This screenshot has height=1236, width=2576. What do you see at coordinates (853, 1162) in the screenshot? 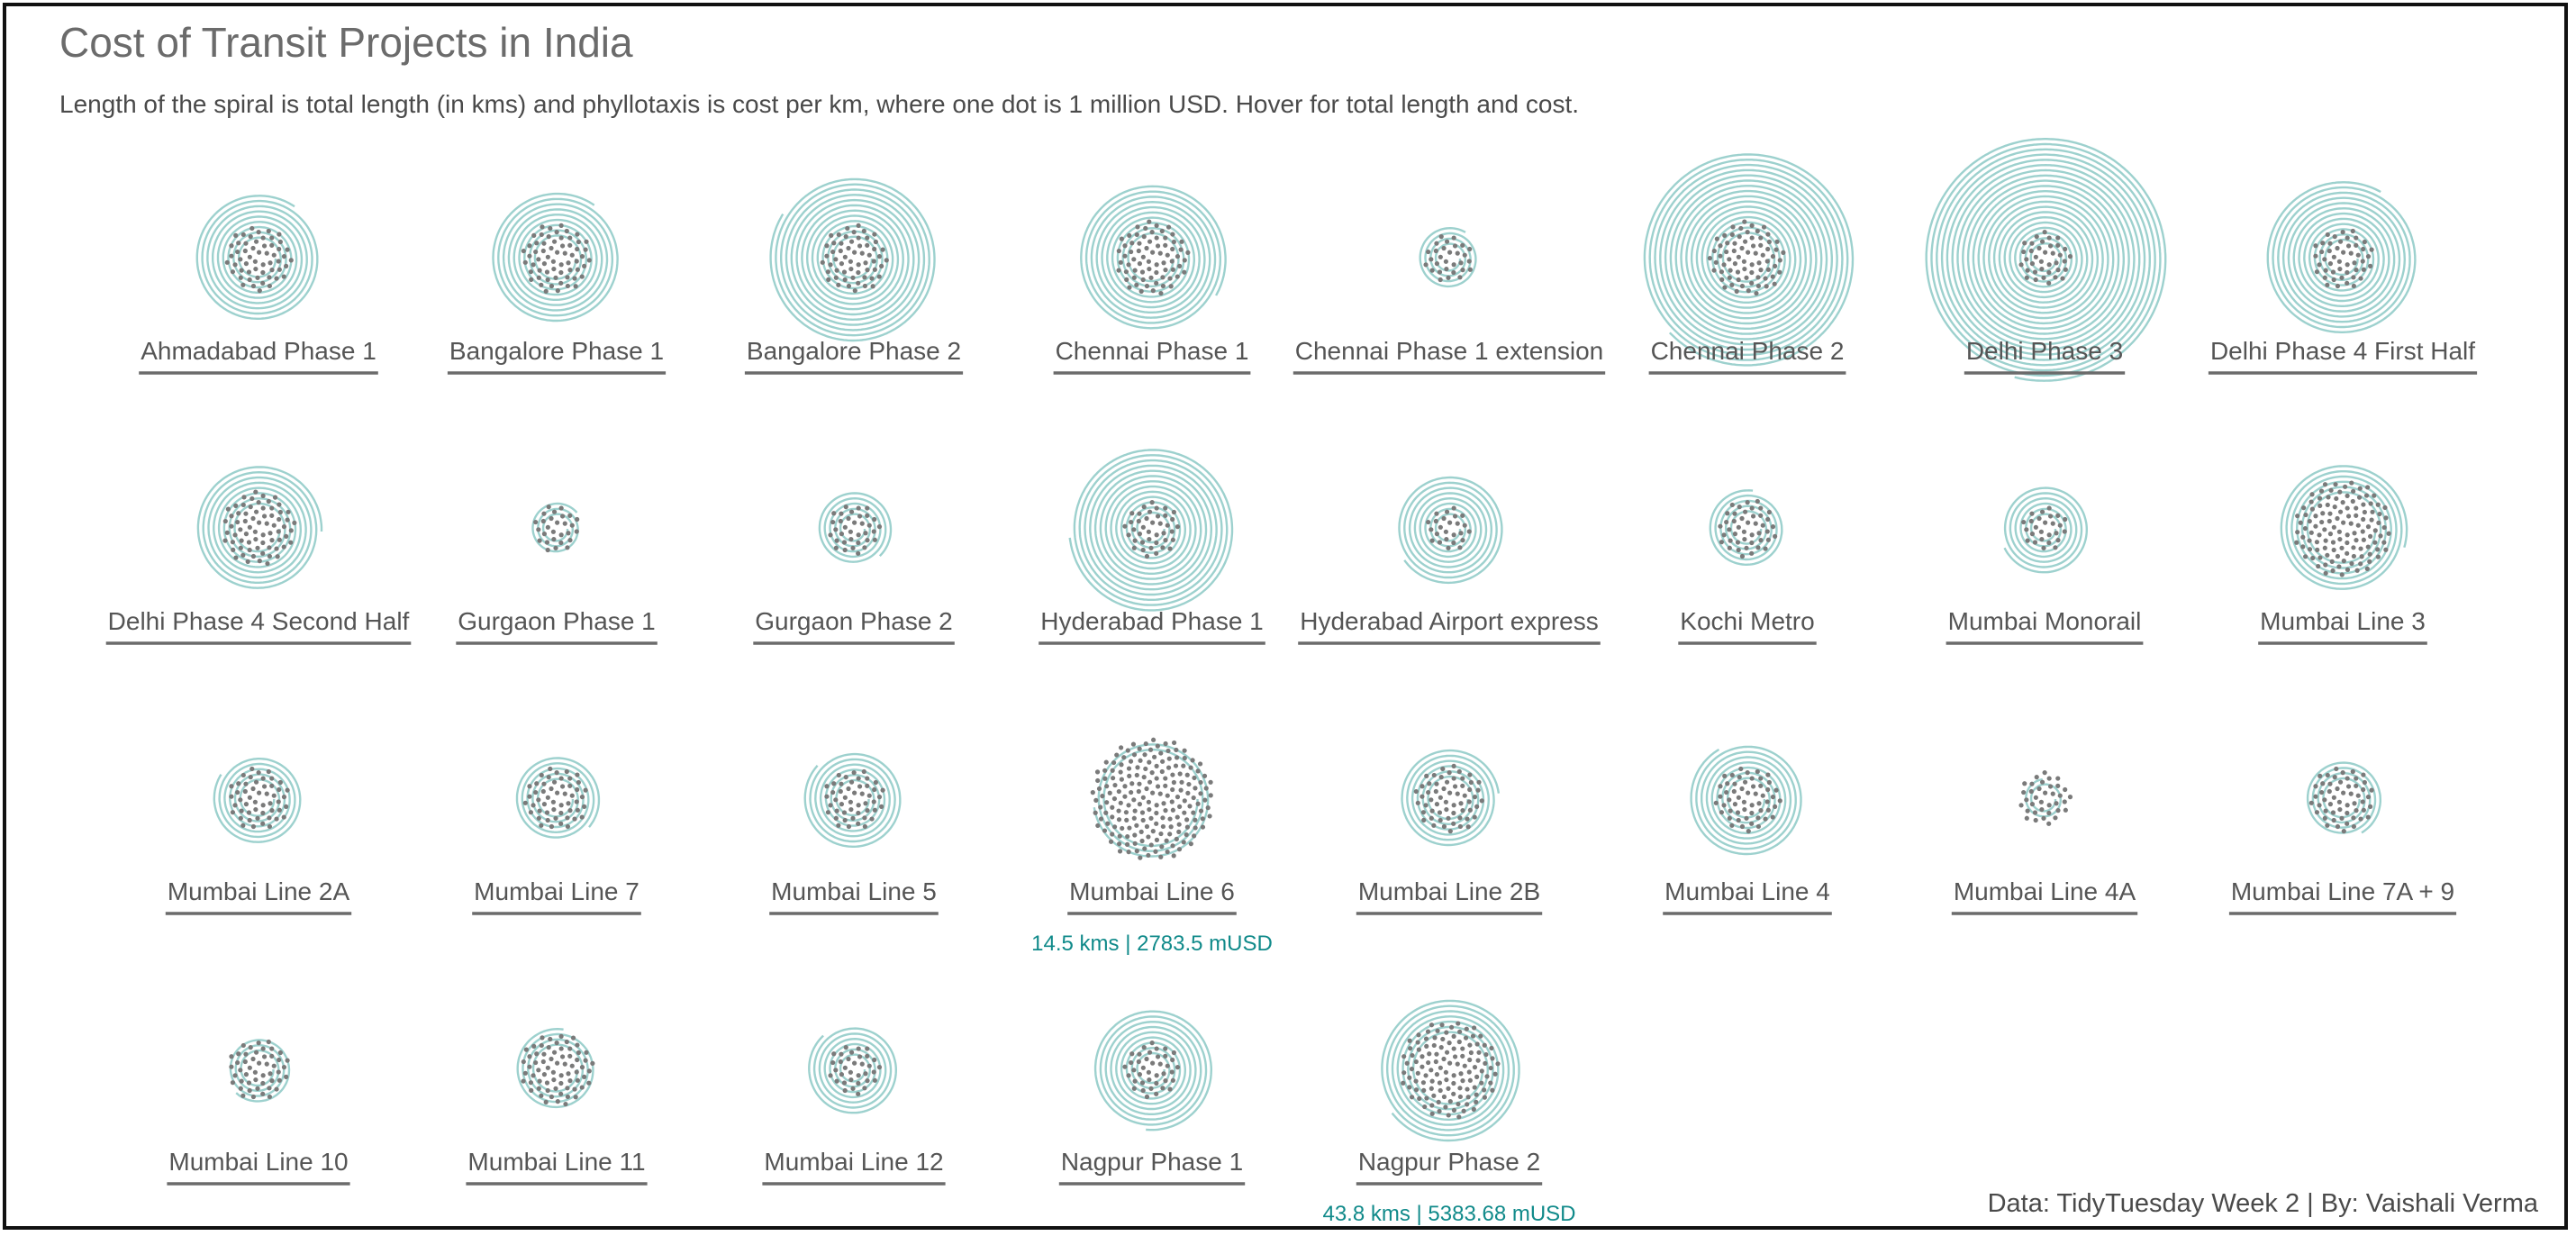
I see `project-label: Mumbai Line 12` at bounding box center [853, 1162].